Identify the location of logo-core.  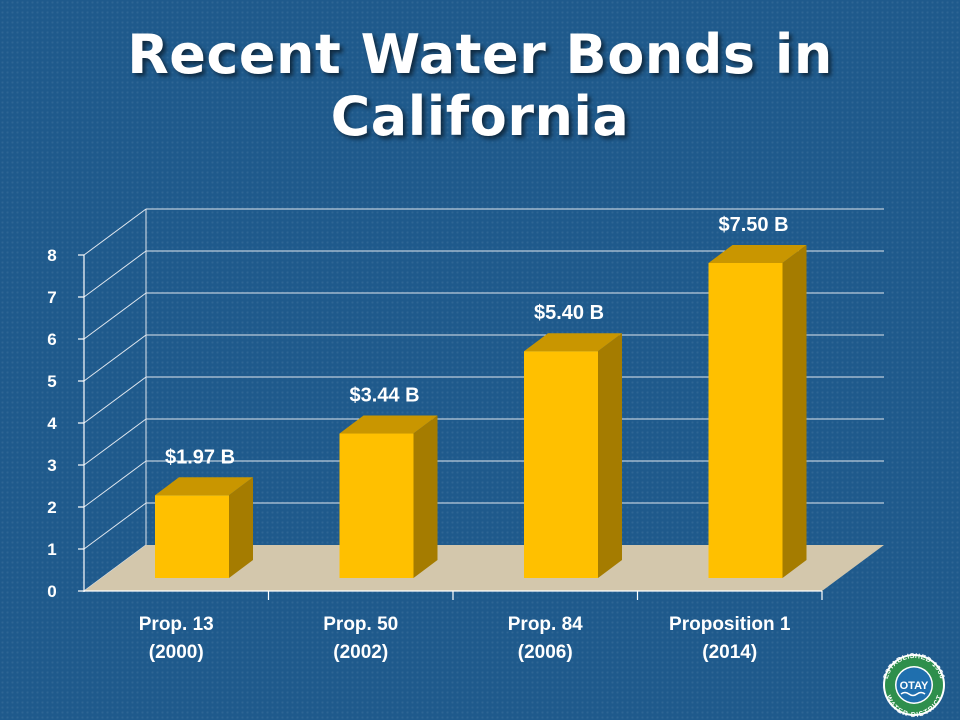
(914, 685).